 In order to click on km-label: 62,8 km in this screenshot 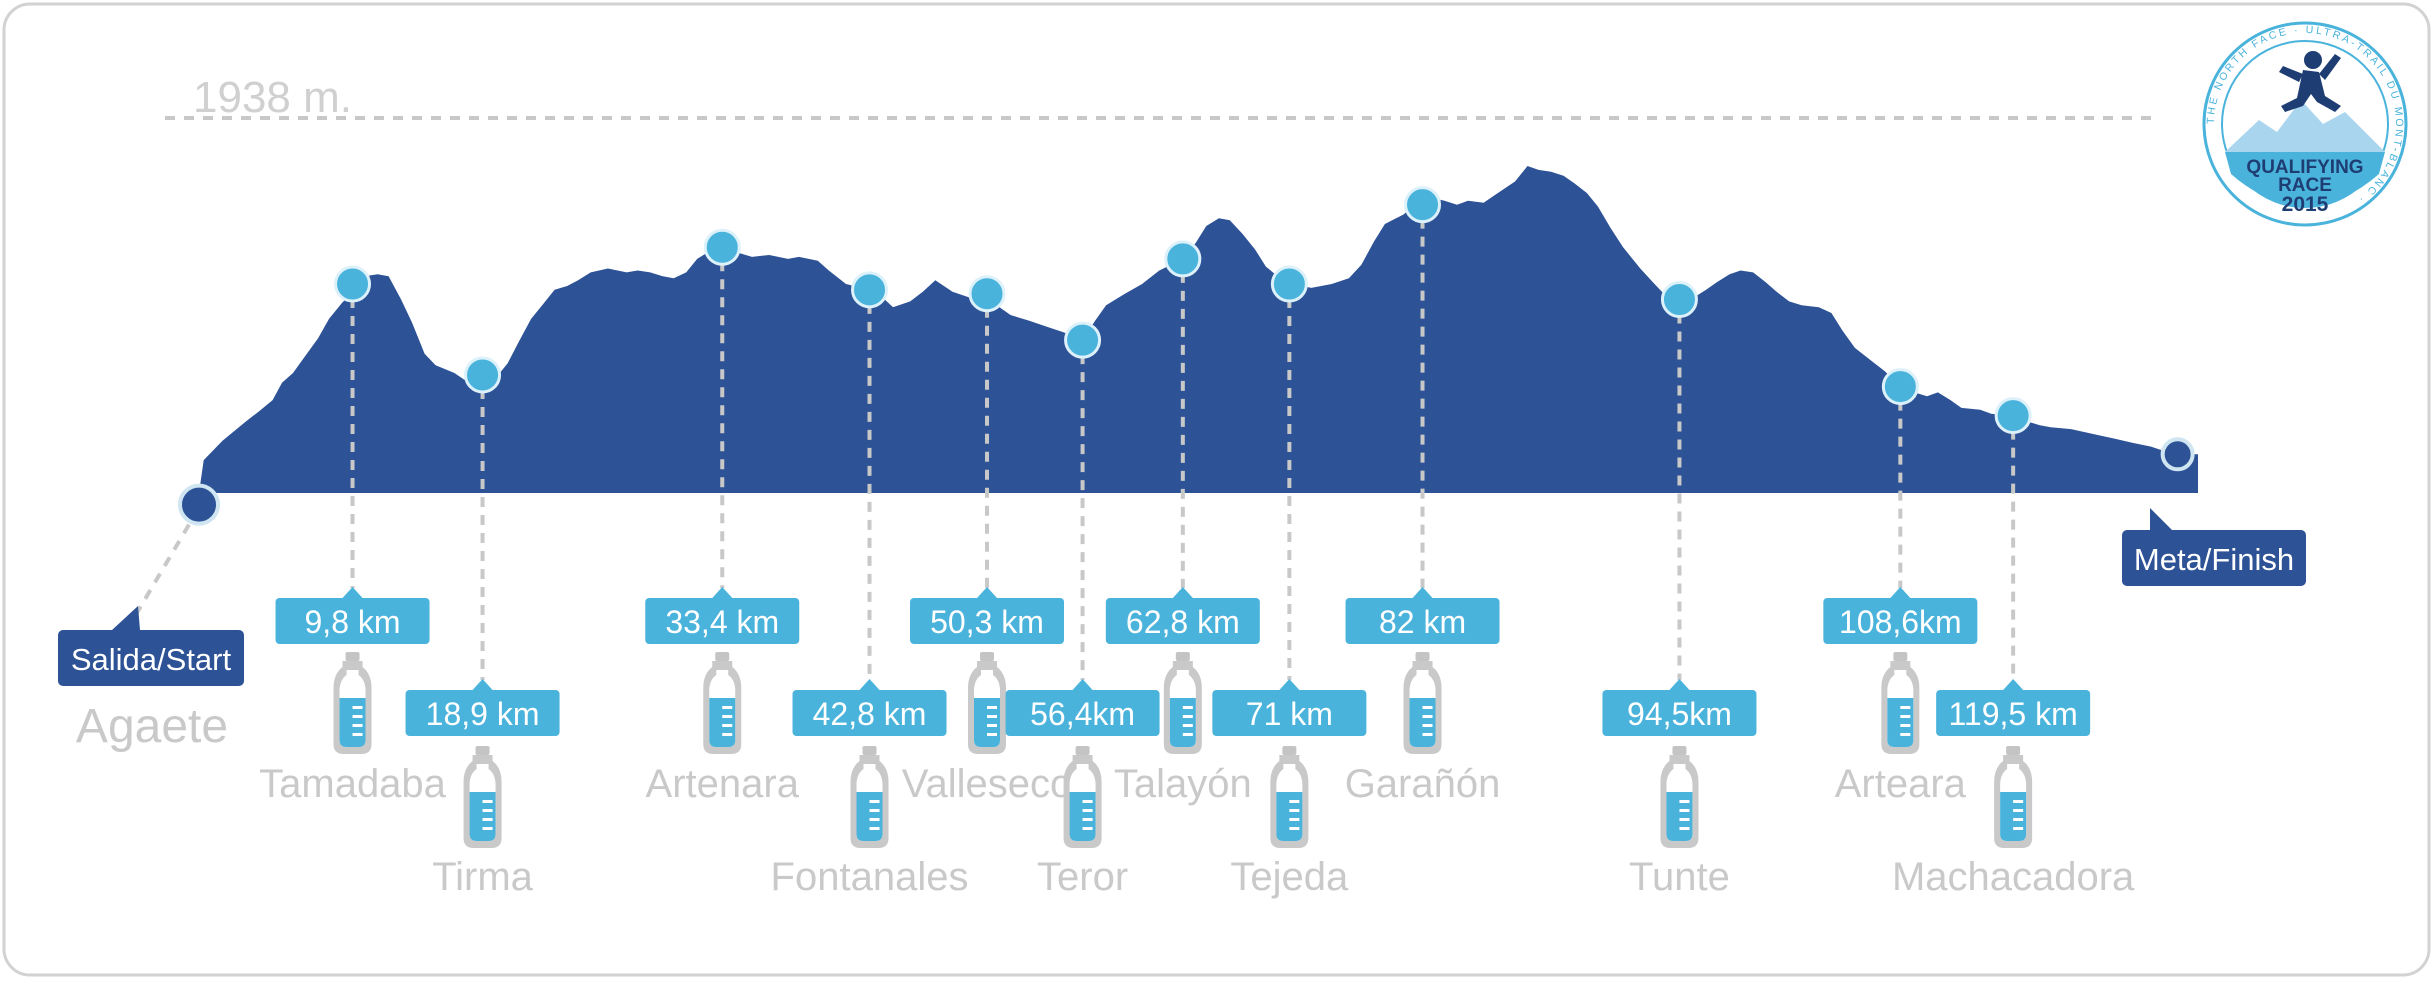, I will do `click(1183, 622)`.